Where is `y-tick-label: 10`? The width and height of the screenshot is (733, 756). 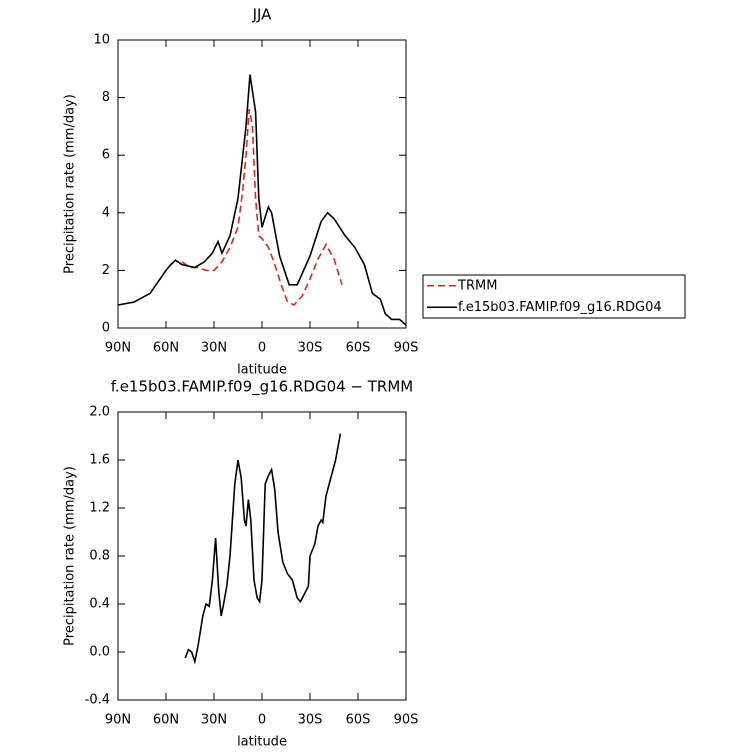 y-tick-label: 10 is located at coordinates (101, 40).